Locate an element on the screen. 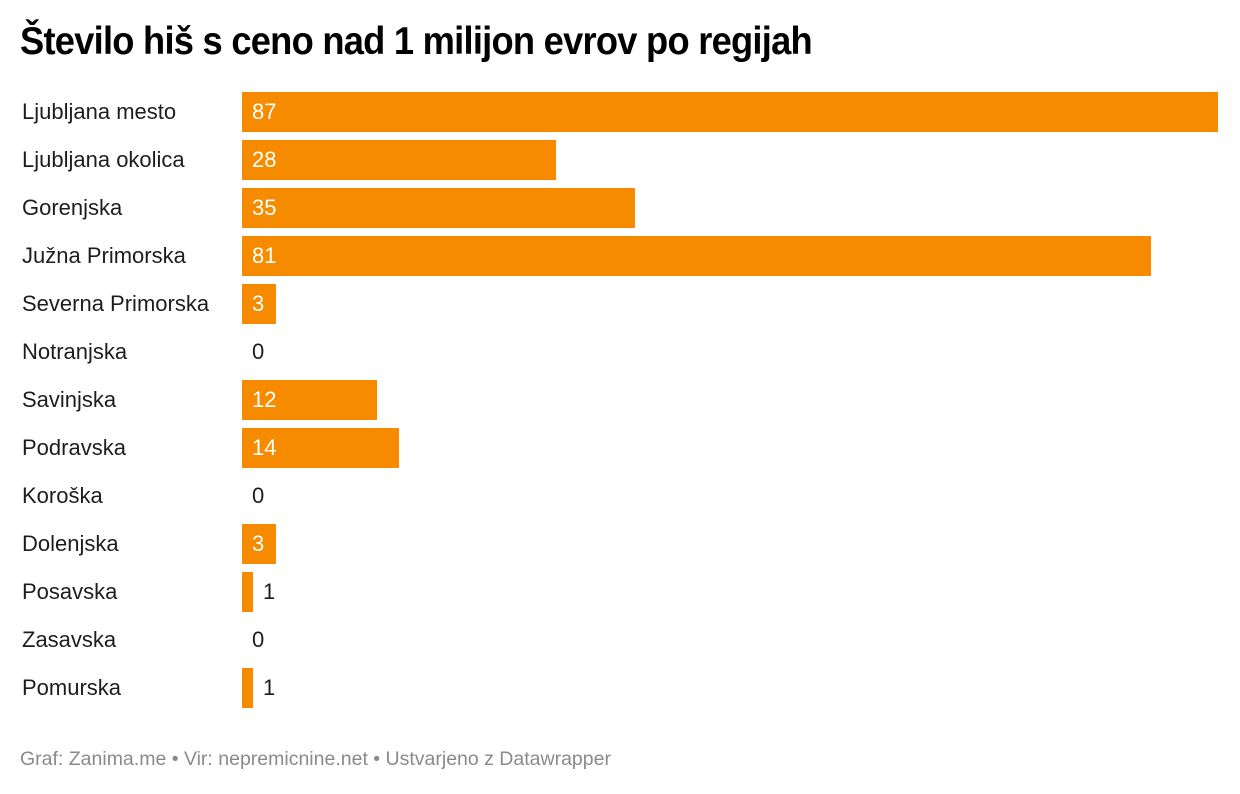 The image size is (1240, 794). bar-row: Koroška 0 is located at coordinates (622, 500).